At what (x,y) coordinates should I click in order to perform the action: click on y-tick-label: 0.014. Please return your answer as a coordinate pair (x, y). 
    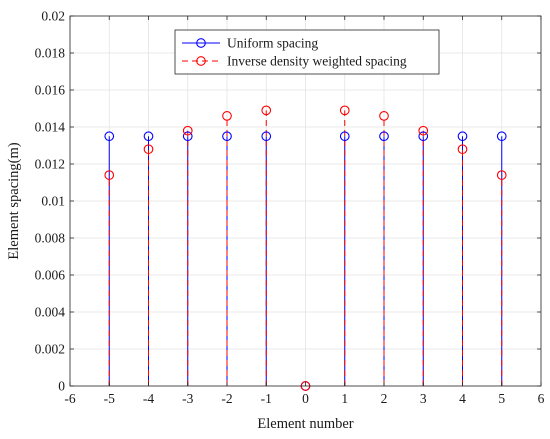
    Looking at the image, I should click on (50, 127).